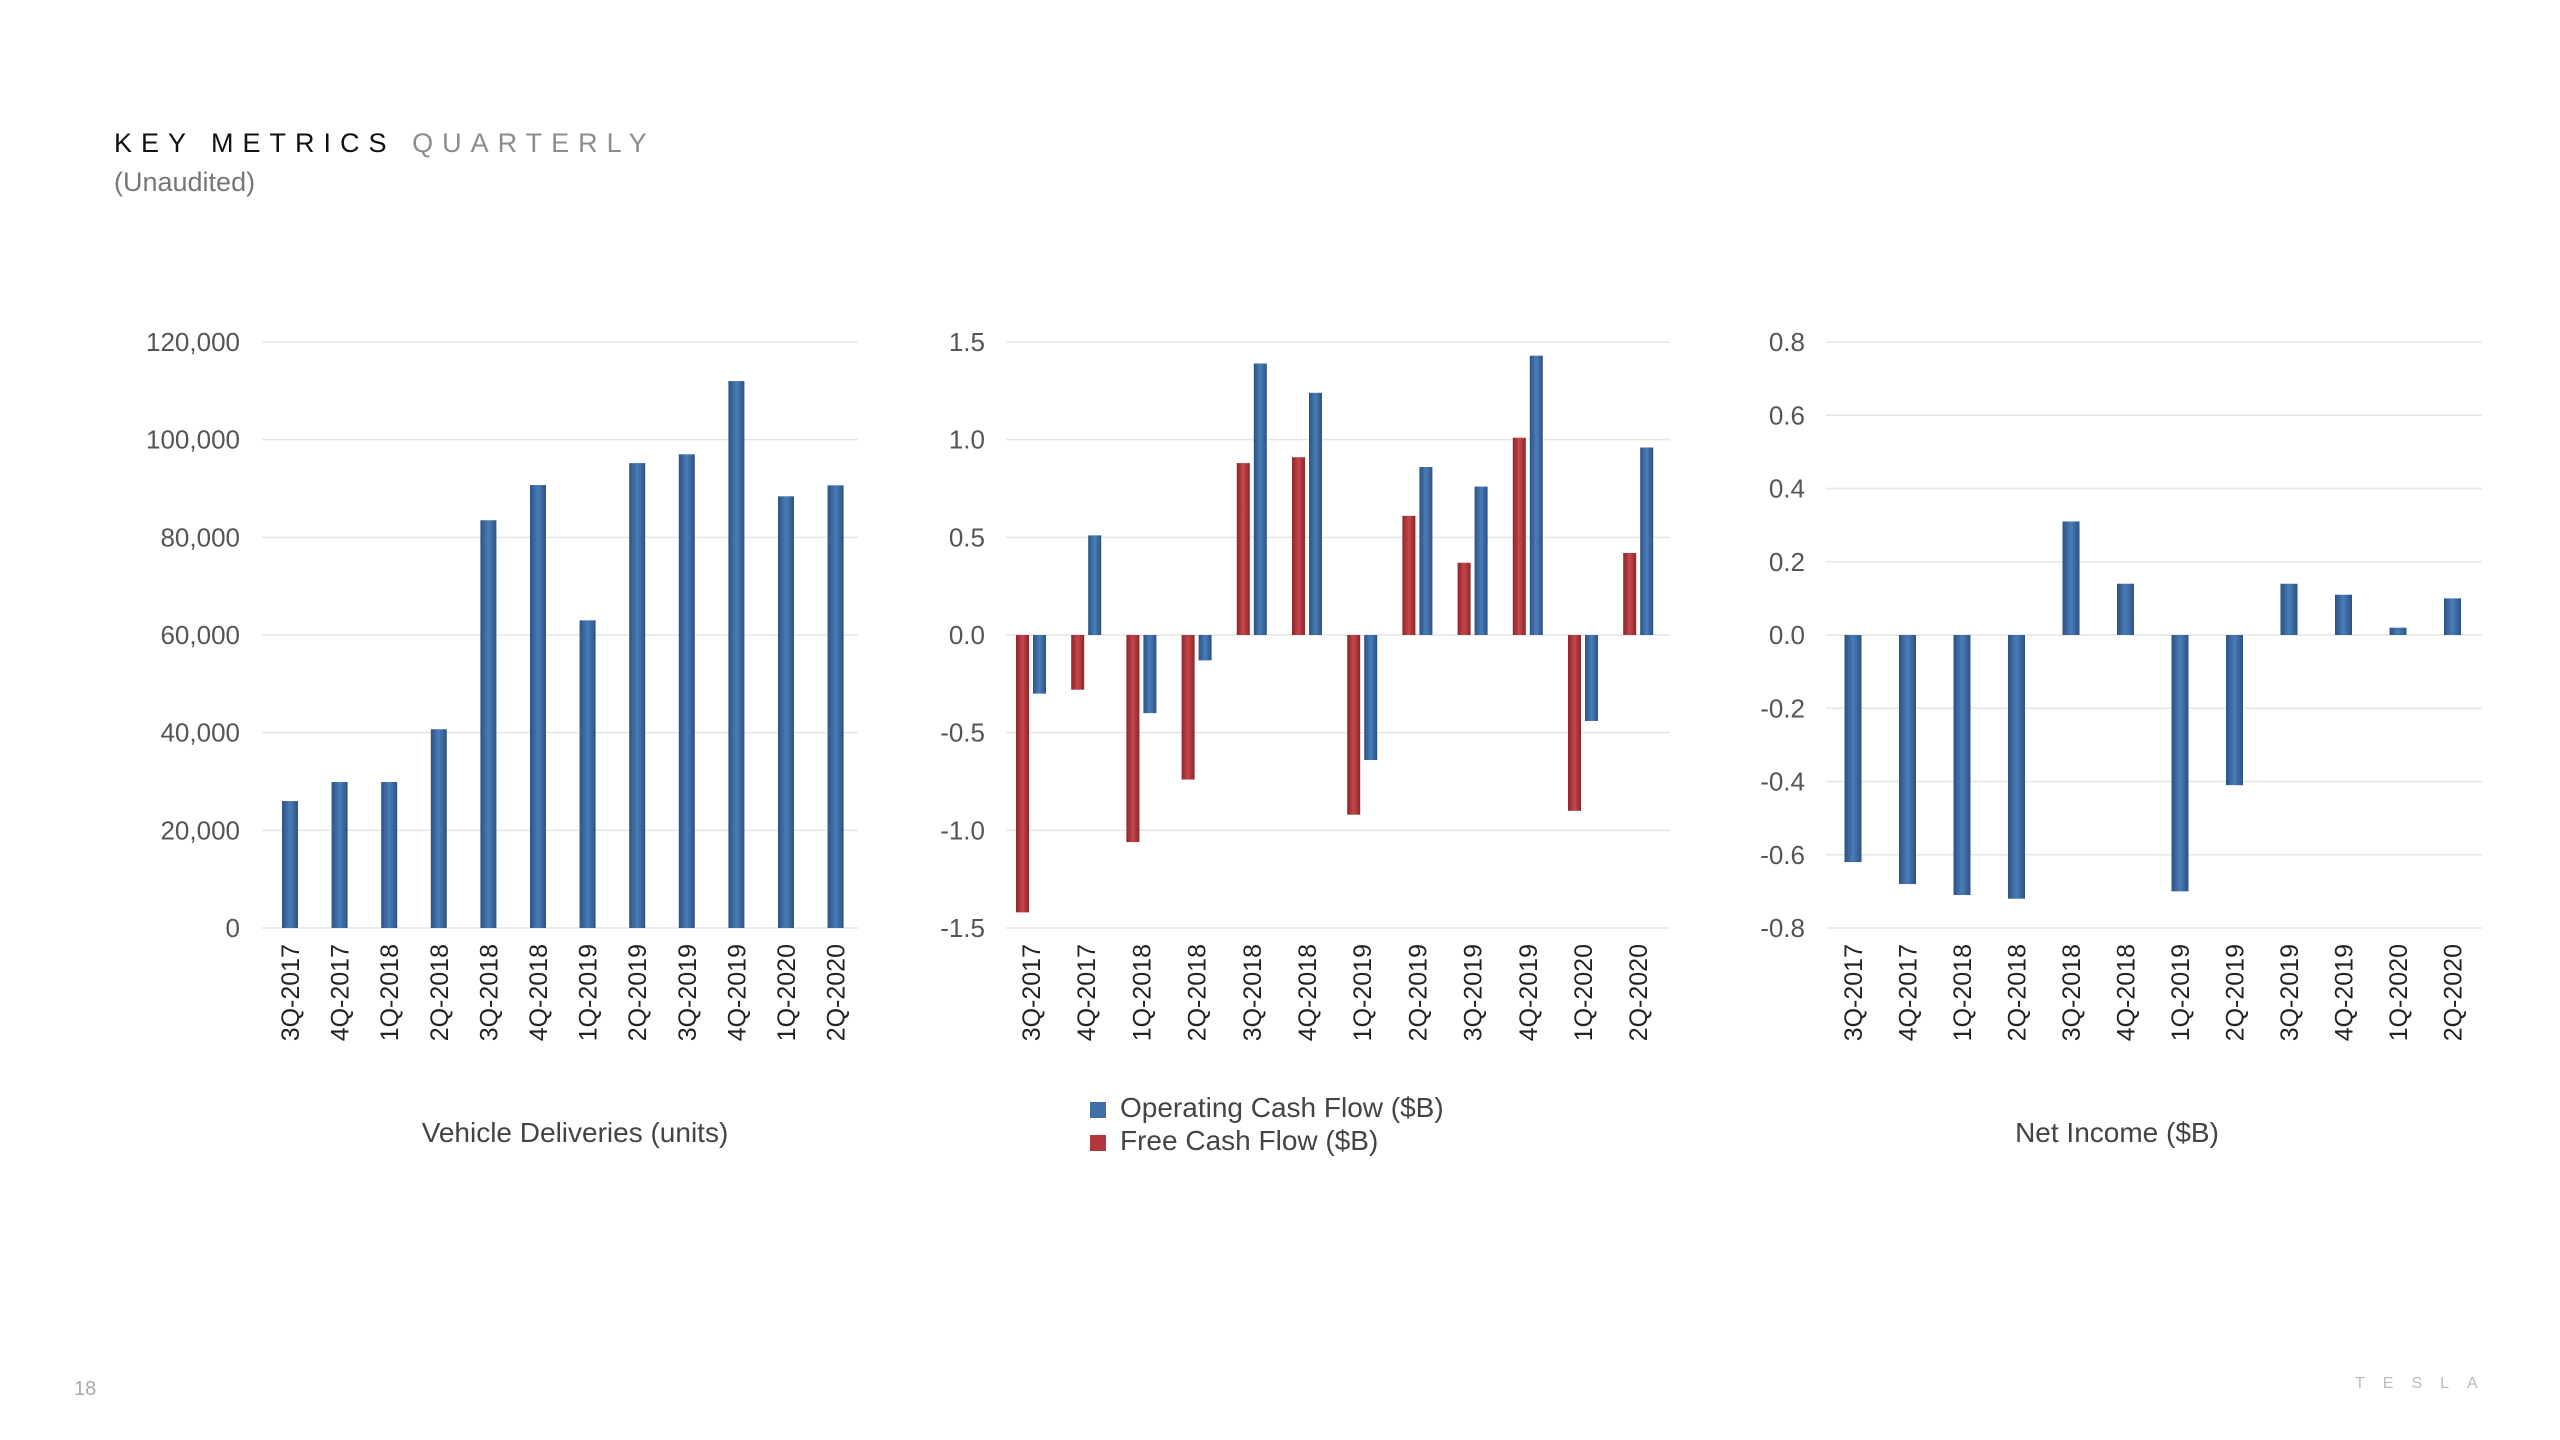 Image resolution: width=2560 pixels, height=1440 pixels. I want to click on y-tick-label: -0.2, so click(1782, 708).